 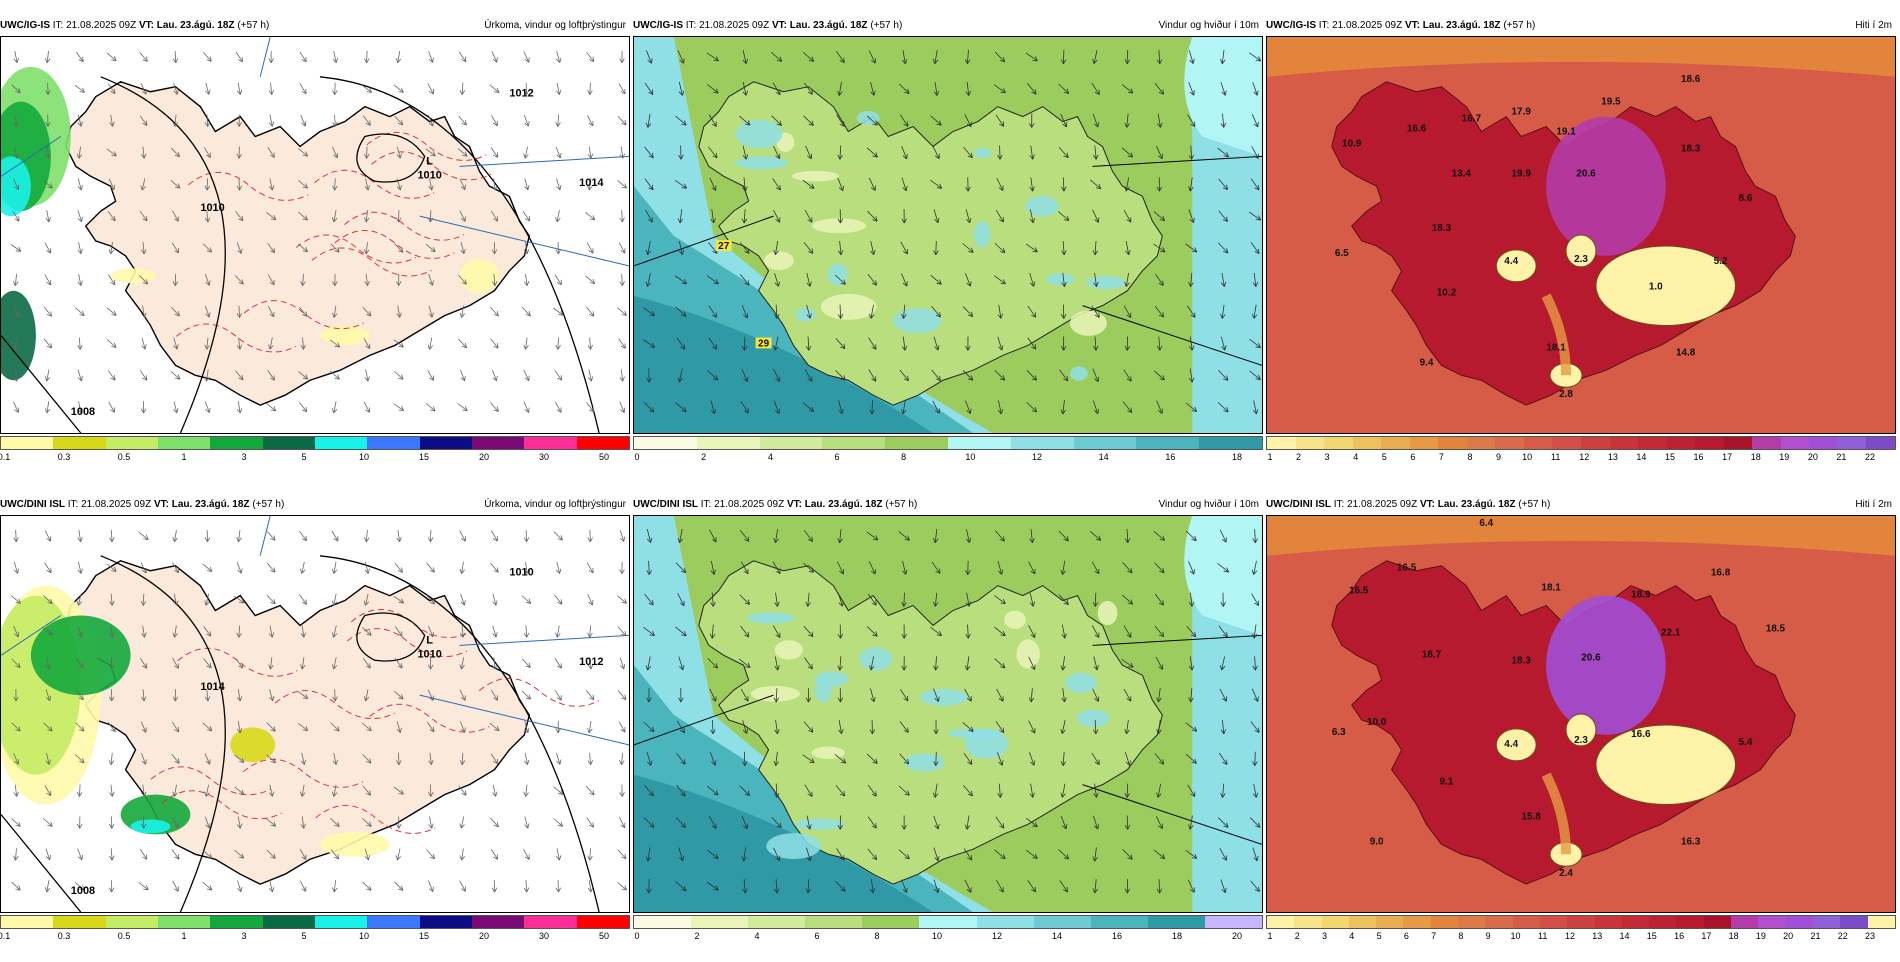 I want to click on init-time: IT: 21.08.2025 09Z, so click(x=94, y=25).